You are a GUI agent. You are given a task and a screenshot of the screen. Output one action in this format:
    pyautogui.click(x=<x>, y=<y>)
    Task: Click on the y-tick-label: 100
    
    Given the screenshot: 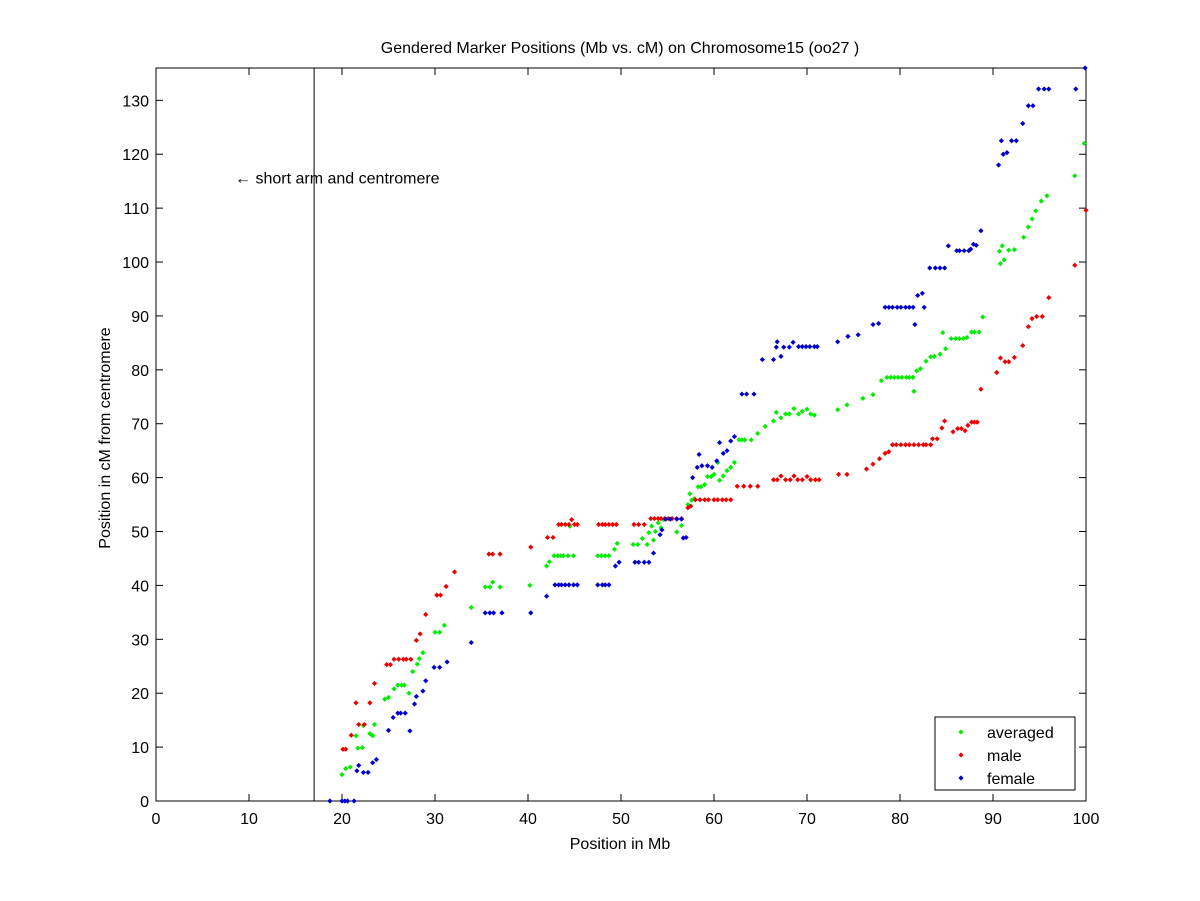 What is the action you would take?
    pyautogui.click(x=135, y=263)
    